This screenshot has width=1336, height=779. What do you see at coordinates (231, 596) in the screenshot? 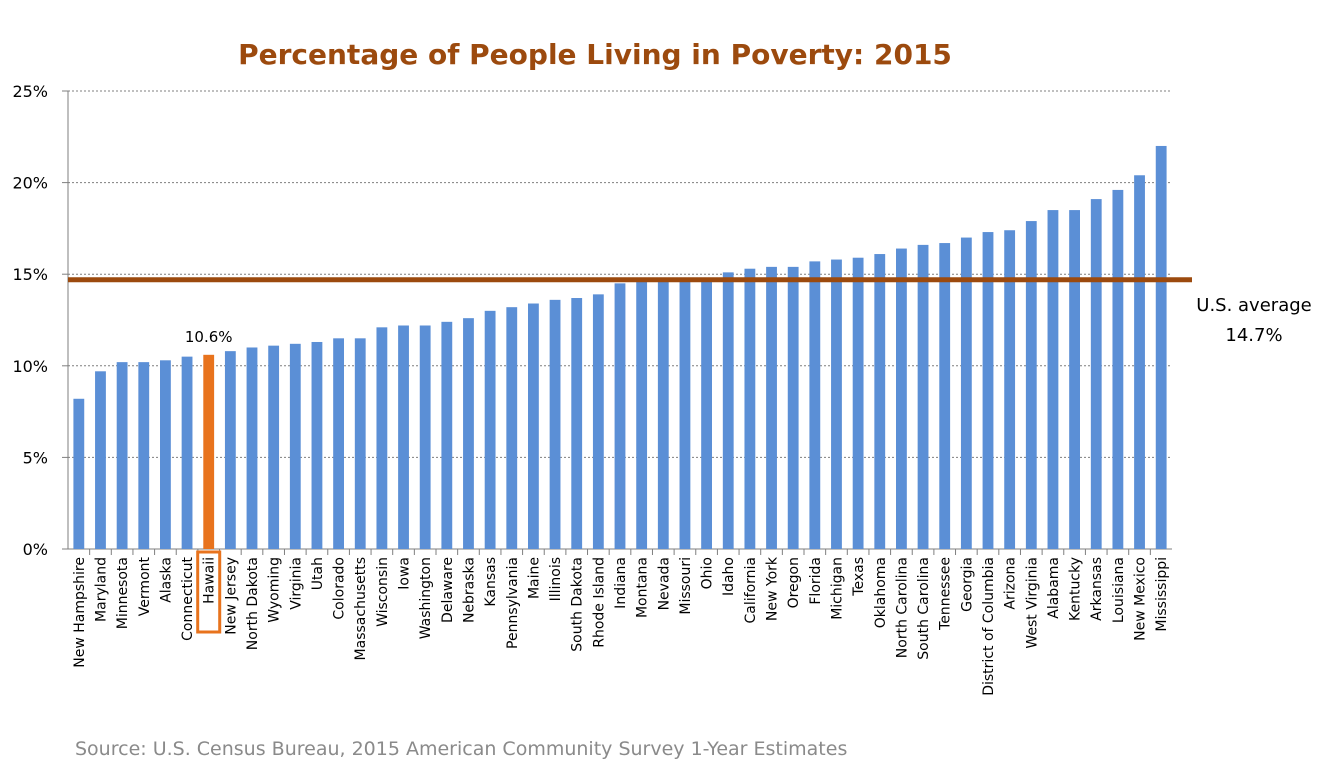
I see `x-tick-label: New Jersey` at bounding box center [231, 596].